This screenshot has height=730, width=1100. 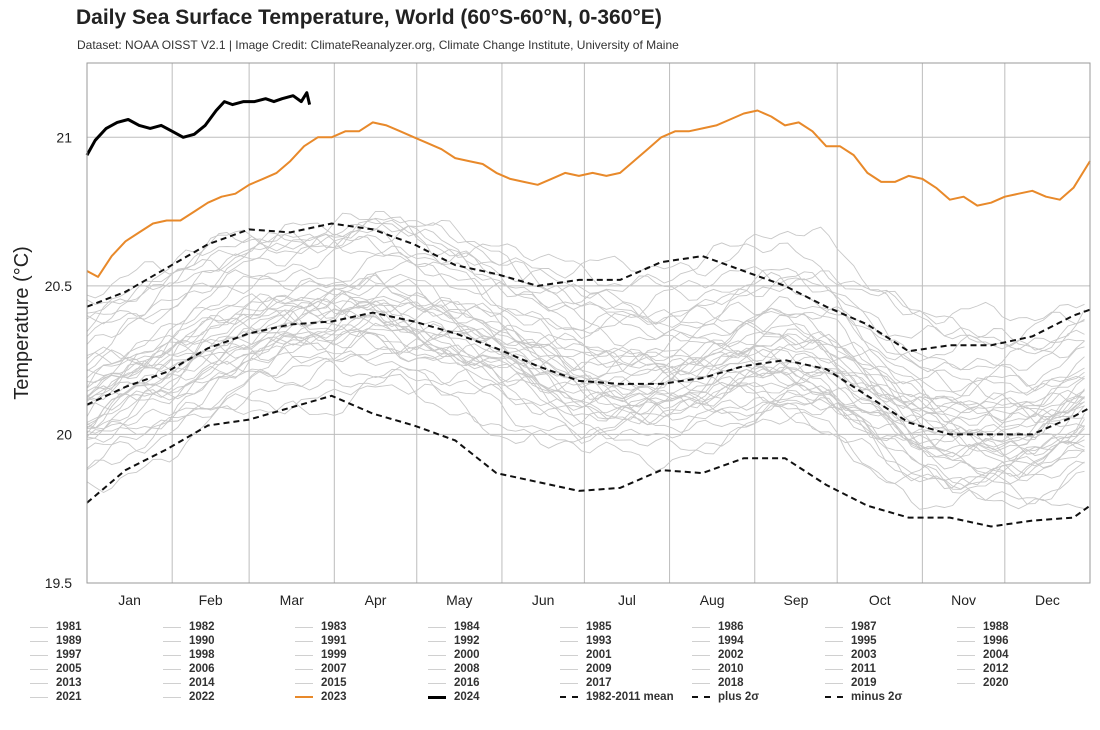 I want to click on y-tick-label: 20, so click(x=64, y=434).